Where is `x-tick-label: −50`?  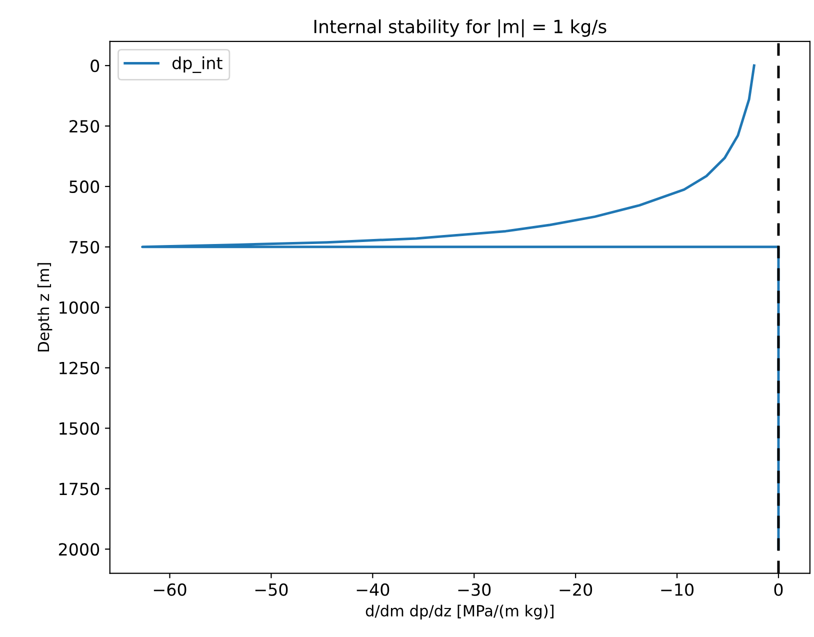 x-tick-label: −50 is located at coordinates (271, 589).